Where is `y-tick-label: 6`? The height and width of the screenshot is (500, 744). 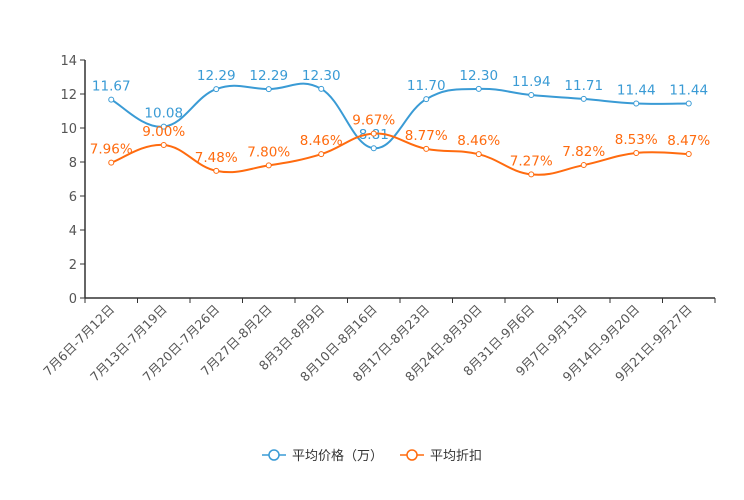
y-tick-label: 6 is located at coordinates (73, 197).